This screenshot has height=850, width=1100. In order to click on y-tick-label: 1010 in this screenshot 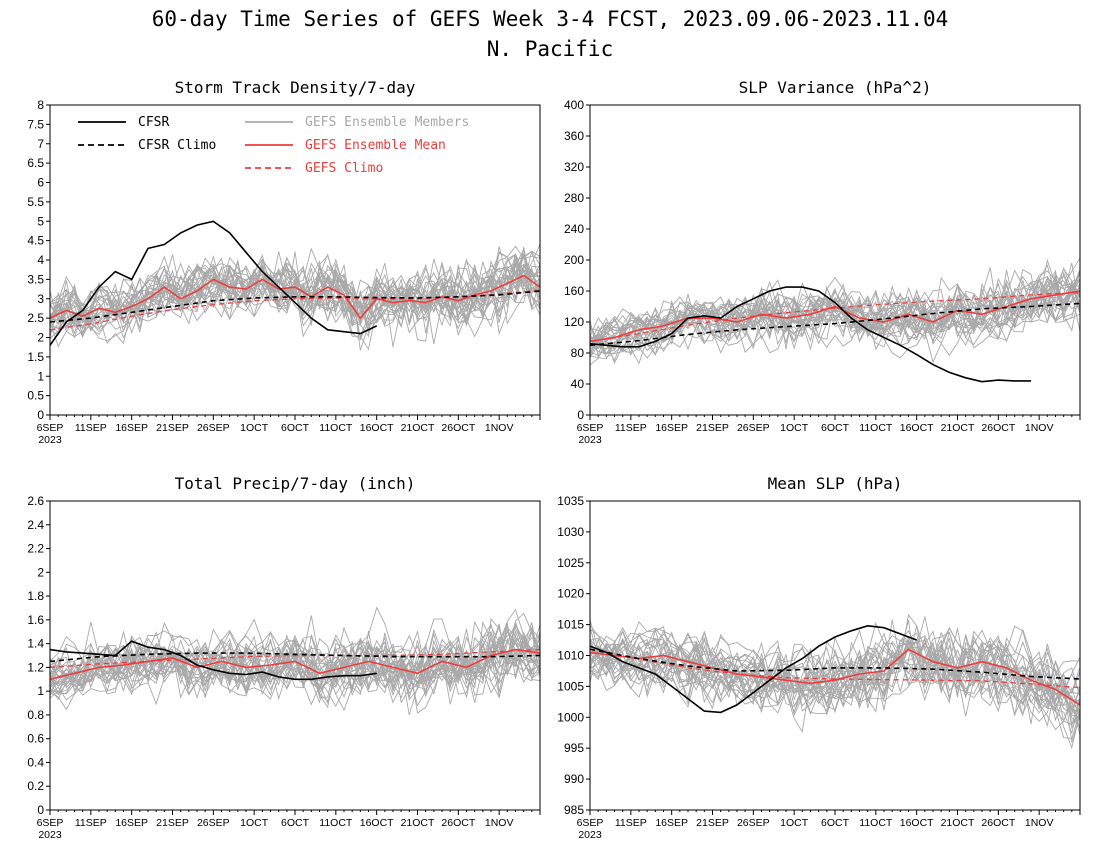, I will do `click(570, 656)`.